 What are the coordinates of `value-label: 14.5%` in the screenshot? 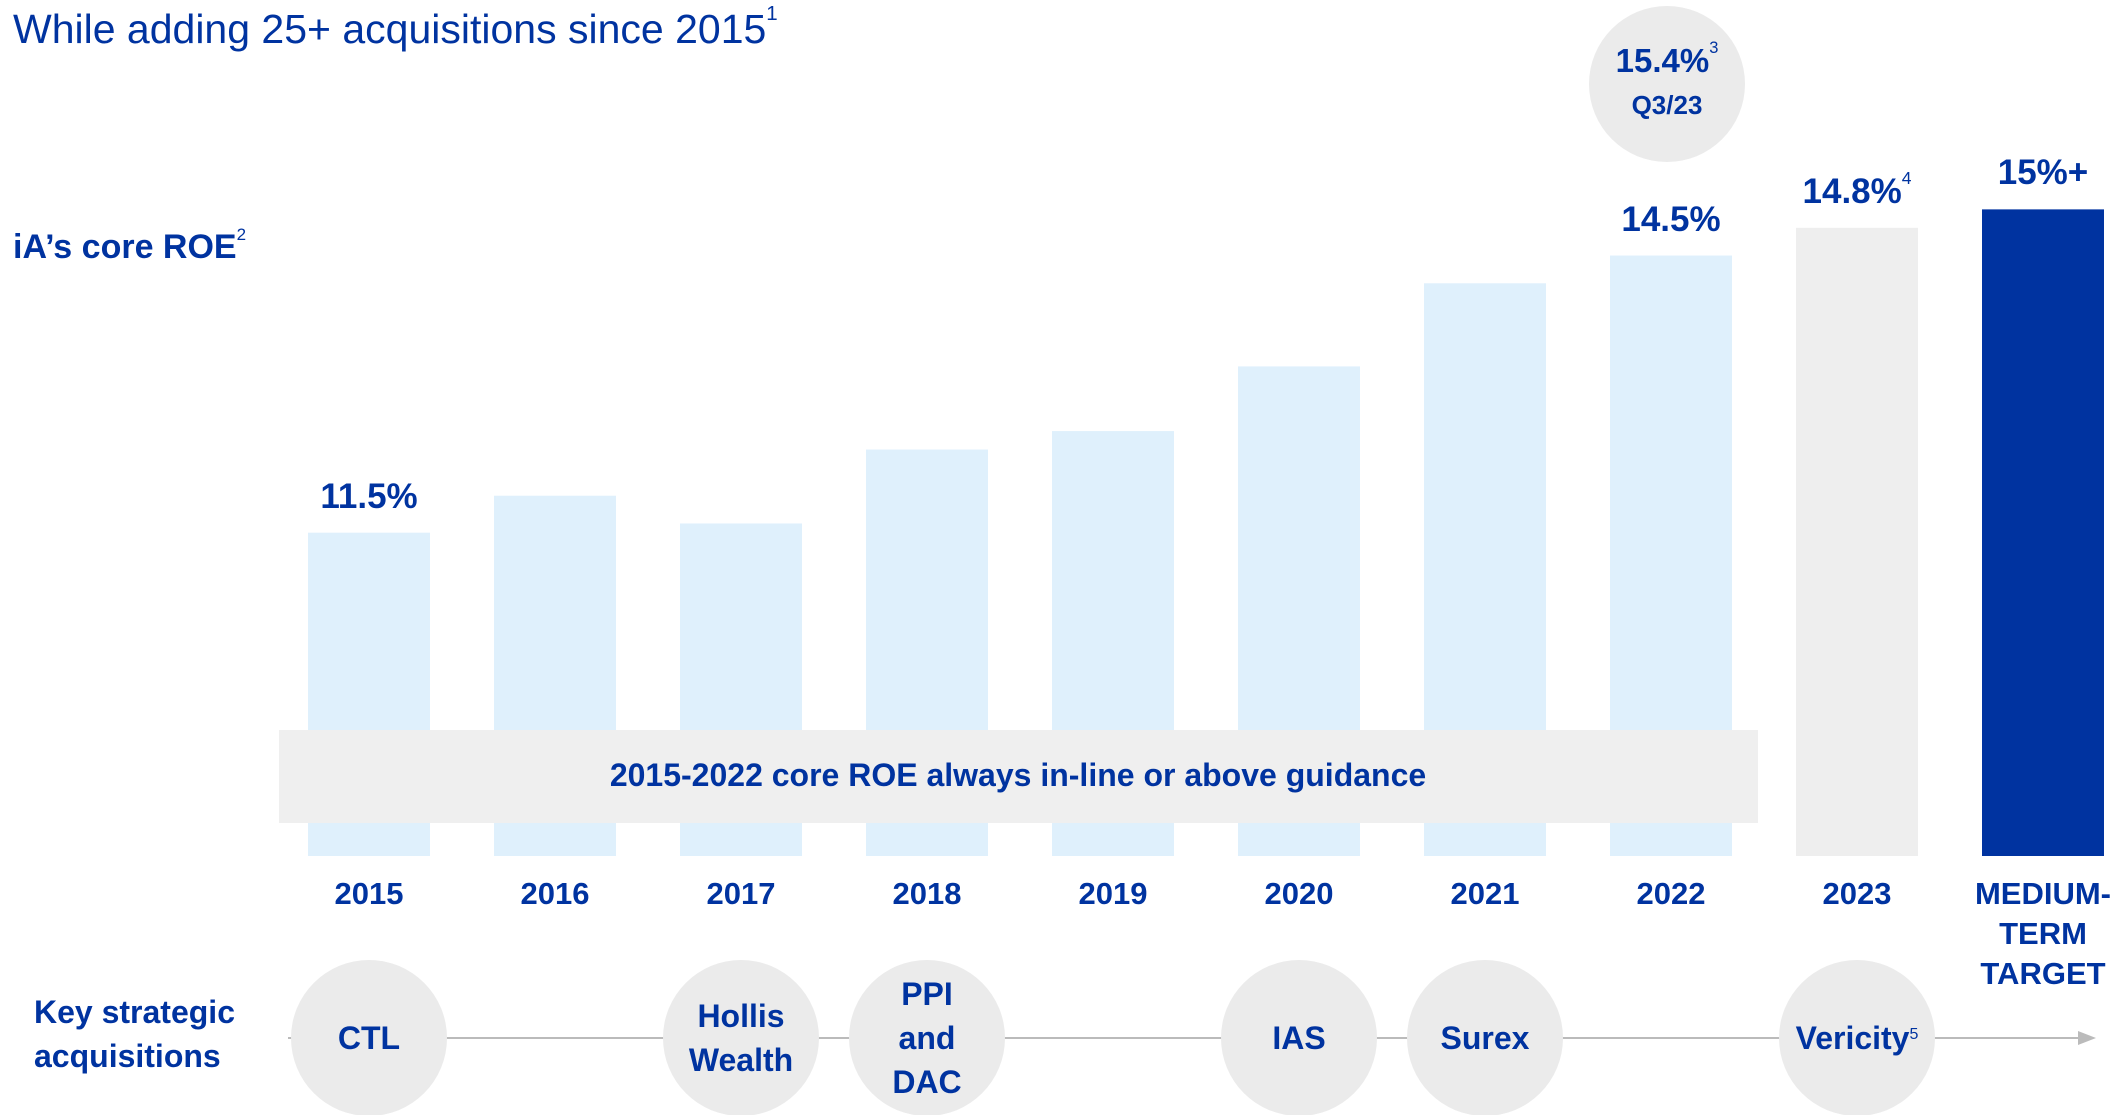 It's located at (1670, 220).